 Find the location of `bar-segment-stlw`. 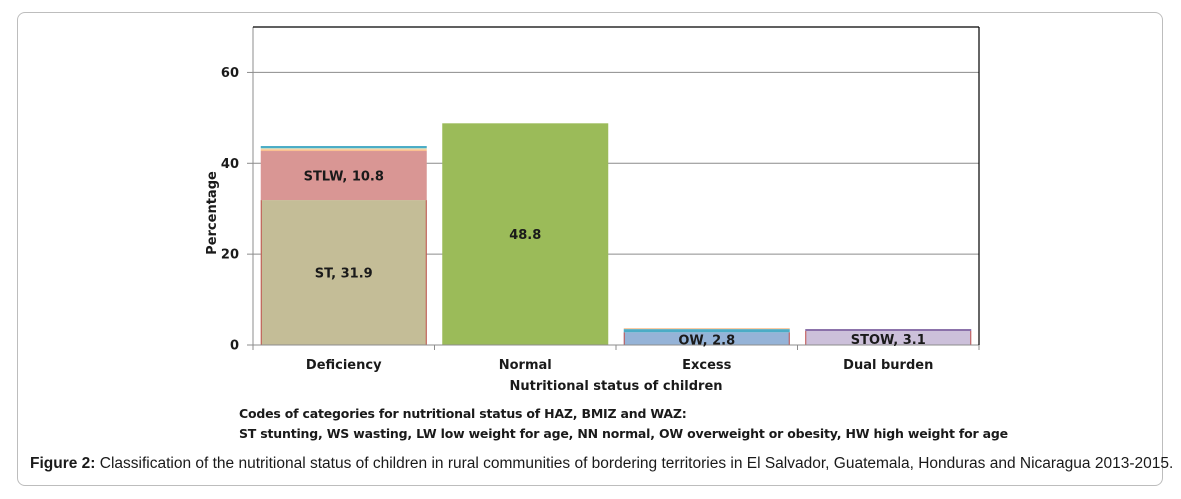

bar-segment-stlw is located at coordinates (343, 176).